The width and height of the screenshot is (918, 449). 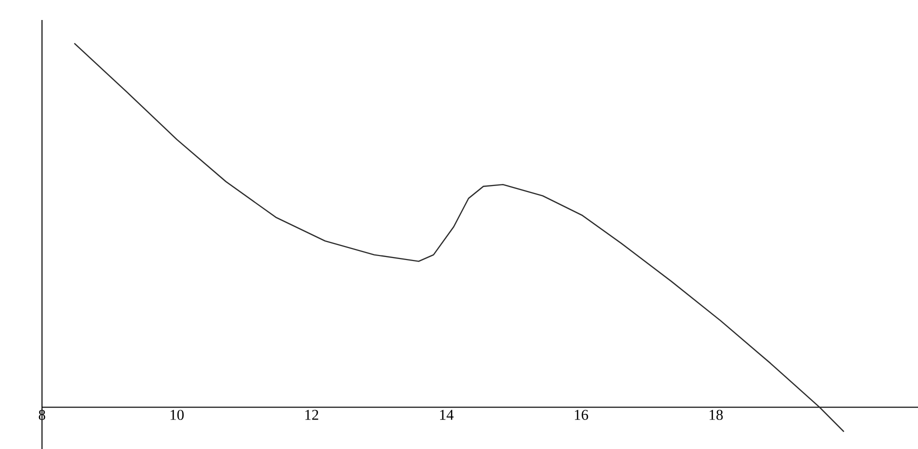 I want to click on x-tick-label: 16, so click(x=581, y=415).